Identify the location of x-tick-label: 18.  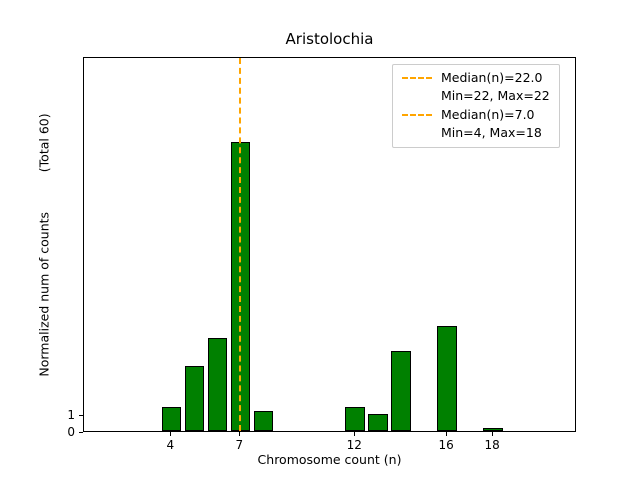
(492, 445).